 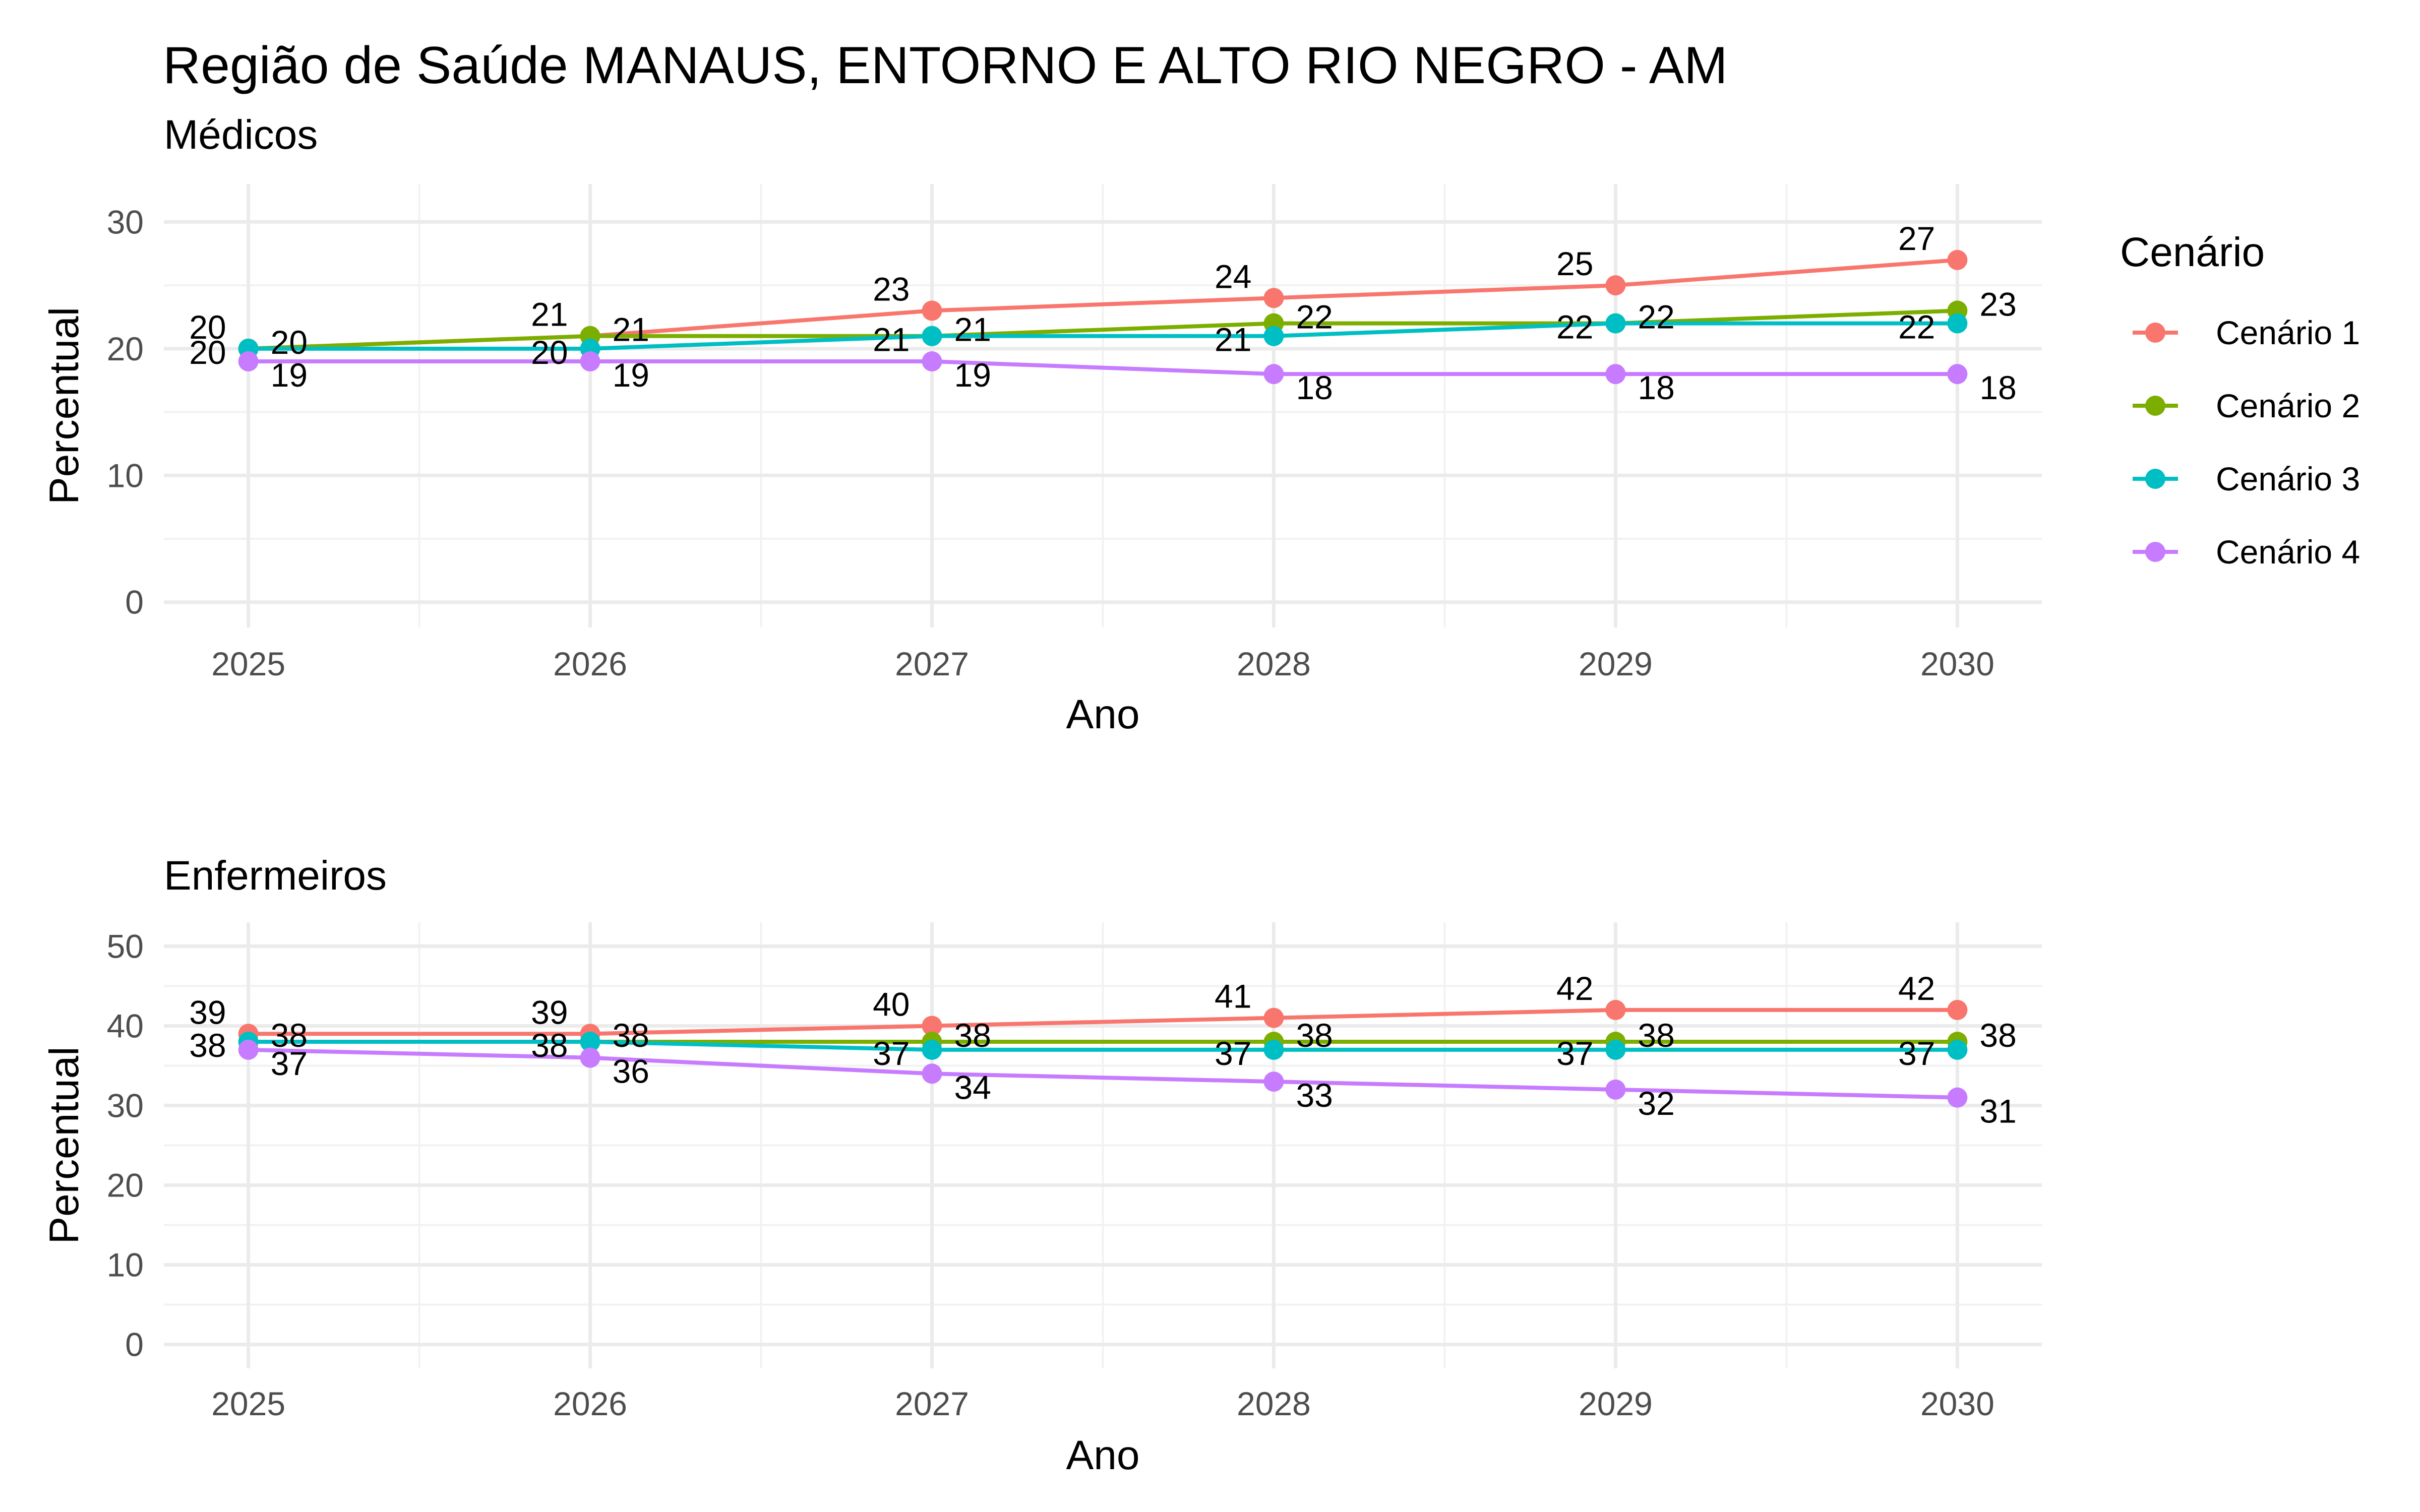 I want to click on data-label: 39, so click(x=549, y=1012).